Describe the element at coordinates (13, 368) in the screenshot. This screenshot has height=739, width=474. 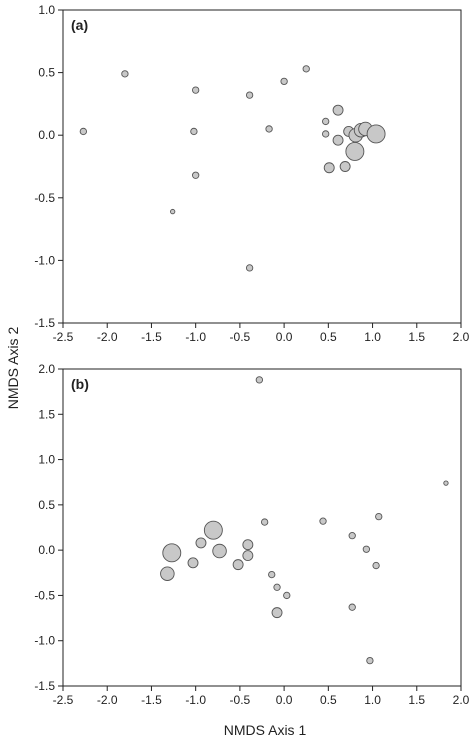
I see `y-axis-title: NMDS Axis 2` at that location.